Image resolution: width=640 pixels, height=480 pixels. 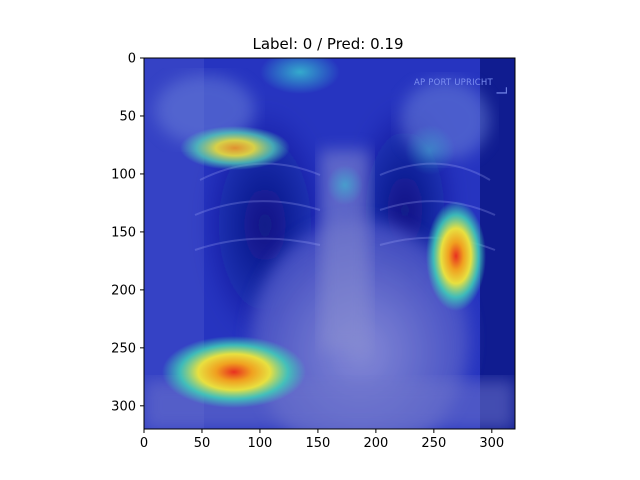 What do you see at coordinates (375, 443) in the screenshot?
I see `x-tick-label: 200` at bounding box center [375, 443].